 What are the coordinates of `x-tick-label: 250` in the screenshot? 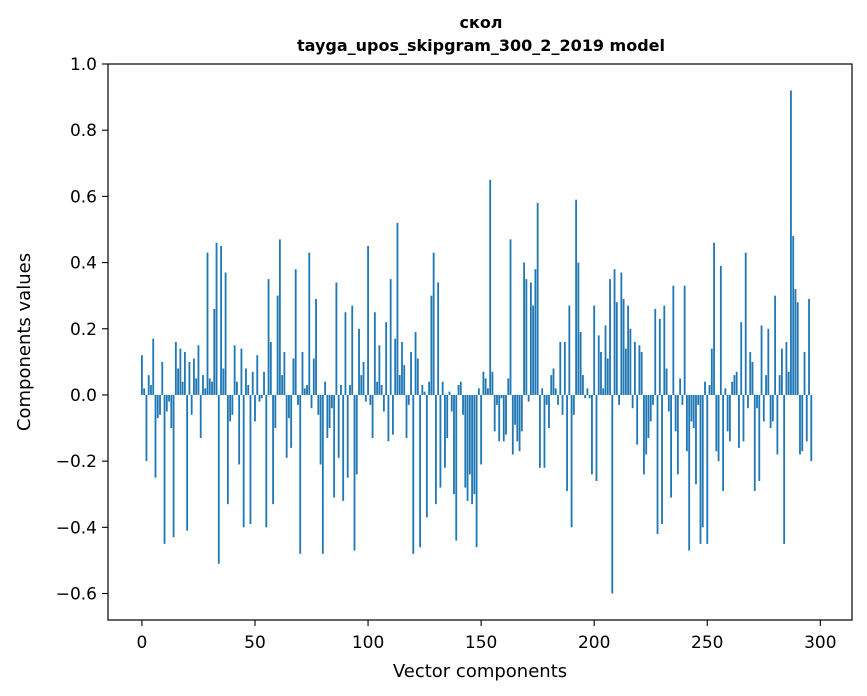 It's located at (707, 643).